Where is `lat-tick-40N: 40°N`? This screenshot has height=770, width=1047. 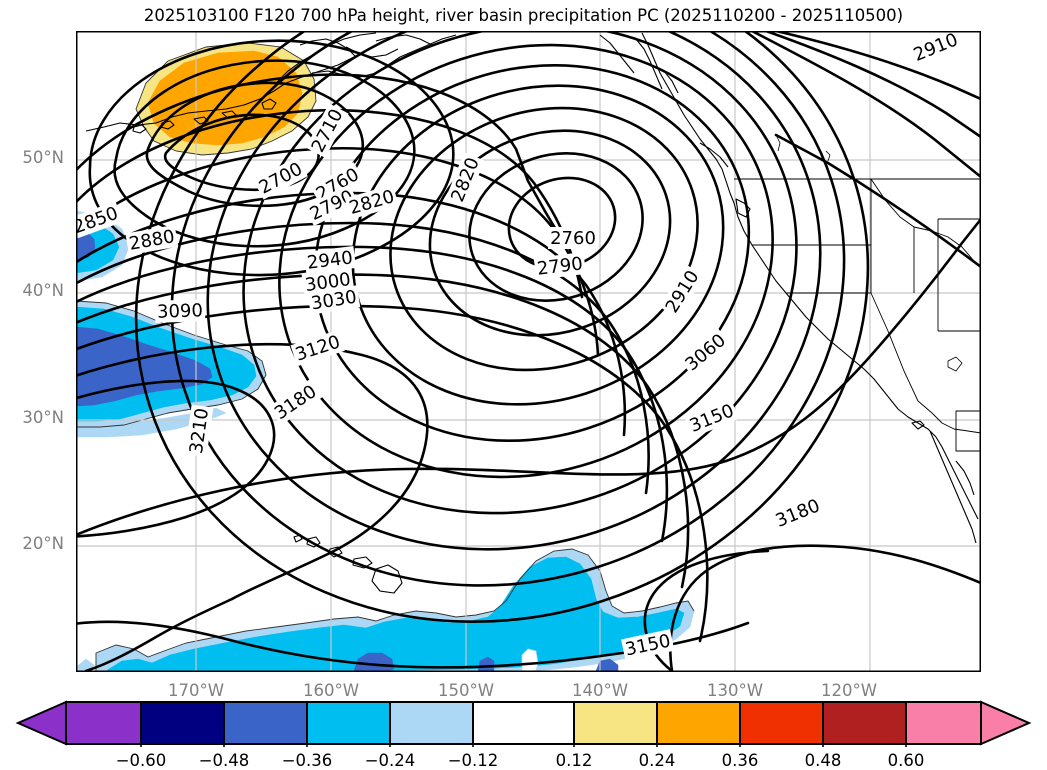
lat-tick-40N: 40°N is located at coordinates (43, 290).